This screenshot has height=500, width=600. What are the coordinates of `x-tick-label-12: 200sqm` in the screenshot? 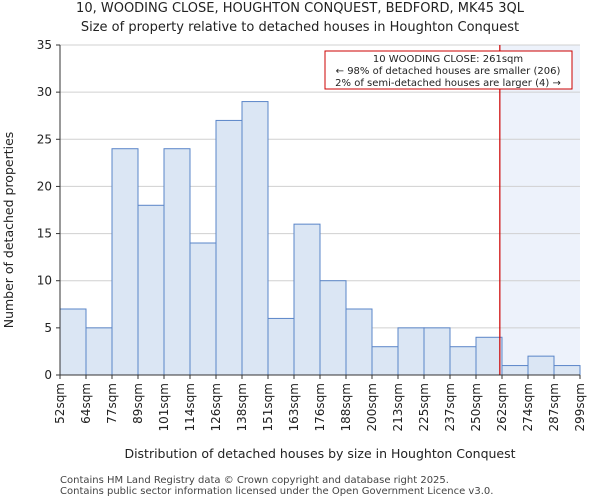 It's located at (372, 407).